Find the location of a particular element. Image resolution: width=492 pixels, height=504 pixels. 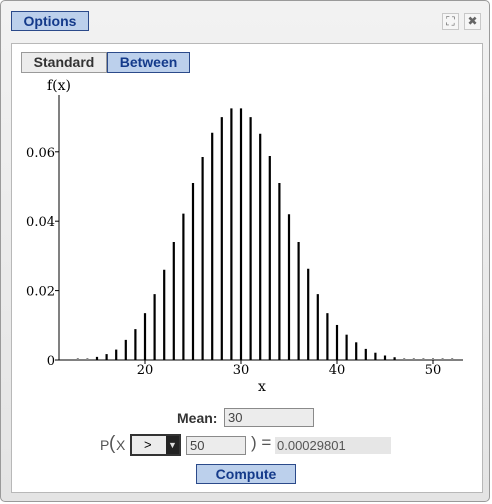

y-tick-label: 0.06 is located at coordinates (40, 153).